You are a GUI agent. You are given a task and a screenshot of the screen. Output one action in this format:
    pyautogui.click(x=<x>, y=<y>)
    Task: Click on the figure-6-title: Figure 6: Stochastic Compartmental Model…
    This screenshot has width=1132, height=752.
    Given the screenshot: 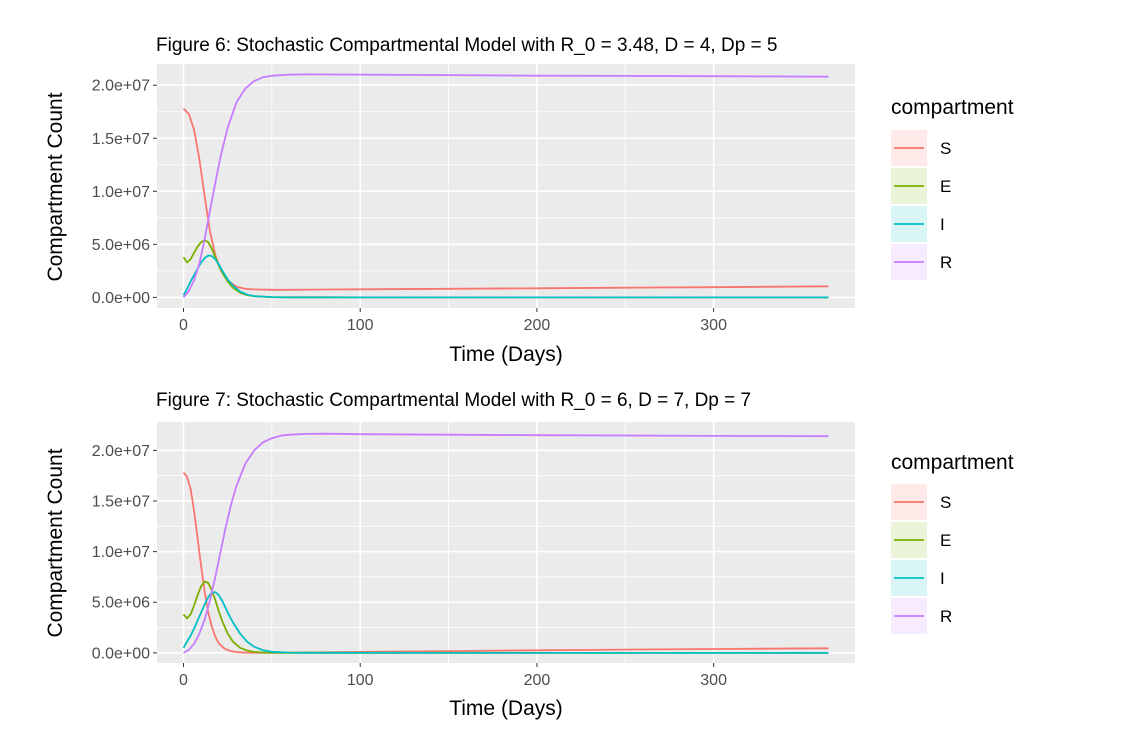 What is the action you would take?
    pyautogui.click(x=467, y=45)
    